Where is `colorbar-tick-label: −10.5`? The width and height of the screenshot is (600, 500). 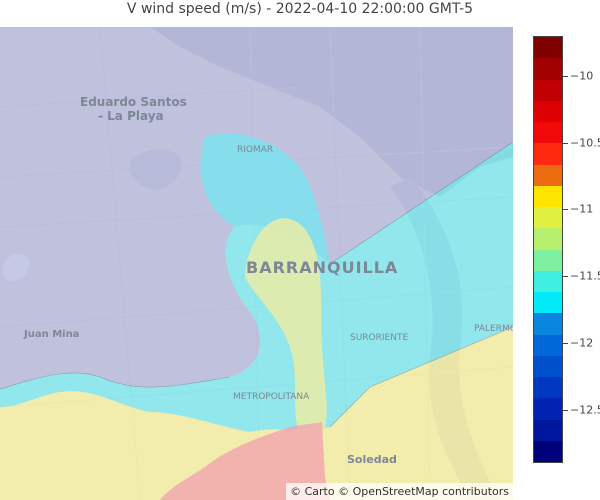
colorbar-tick-label: −10.5 is located at coordinates (585, 143).